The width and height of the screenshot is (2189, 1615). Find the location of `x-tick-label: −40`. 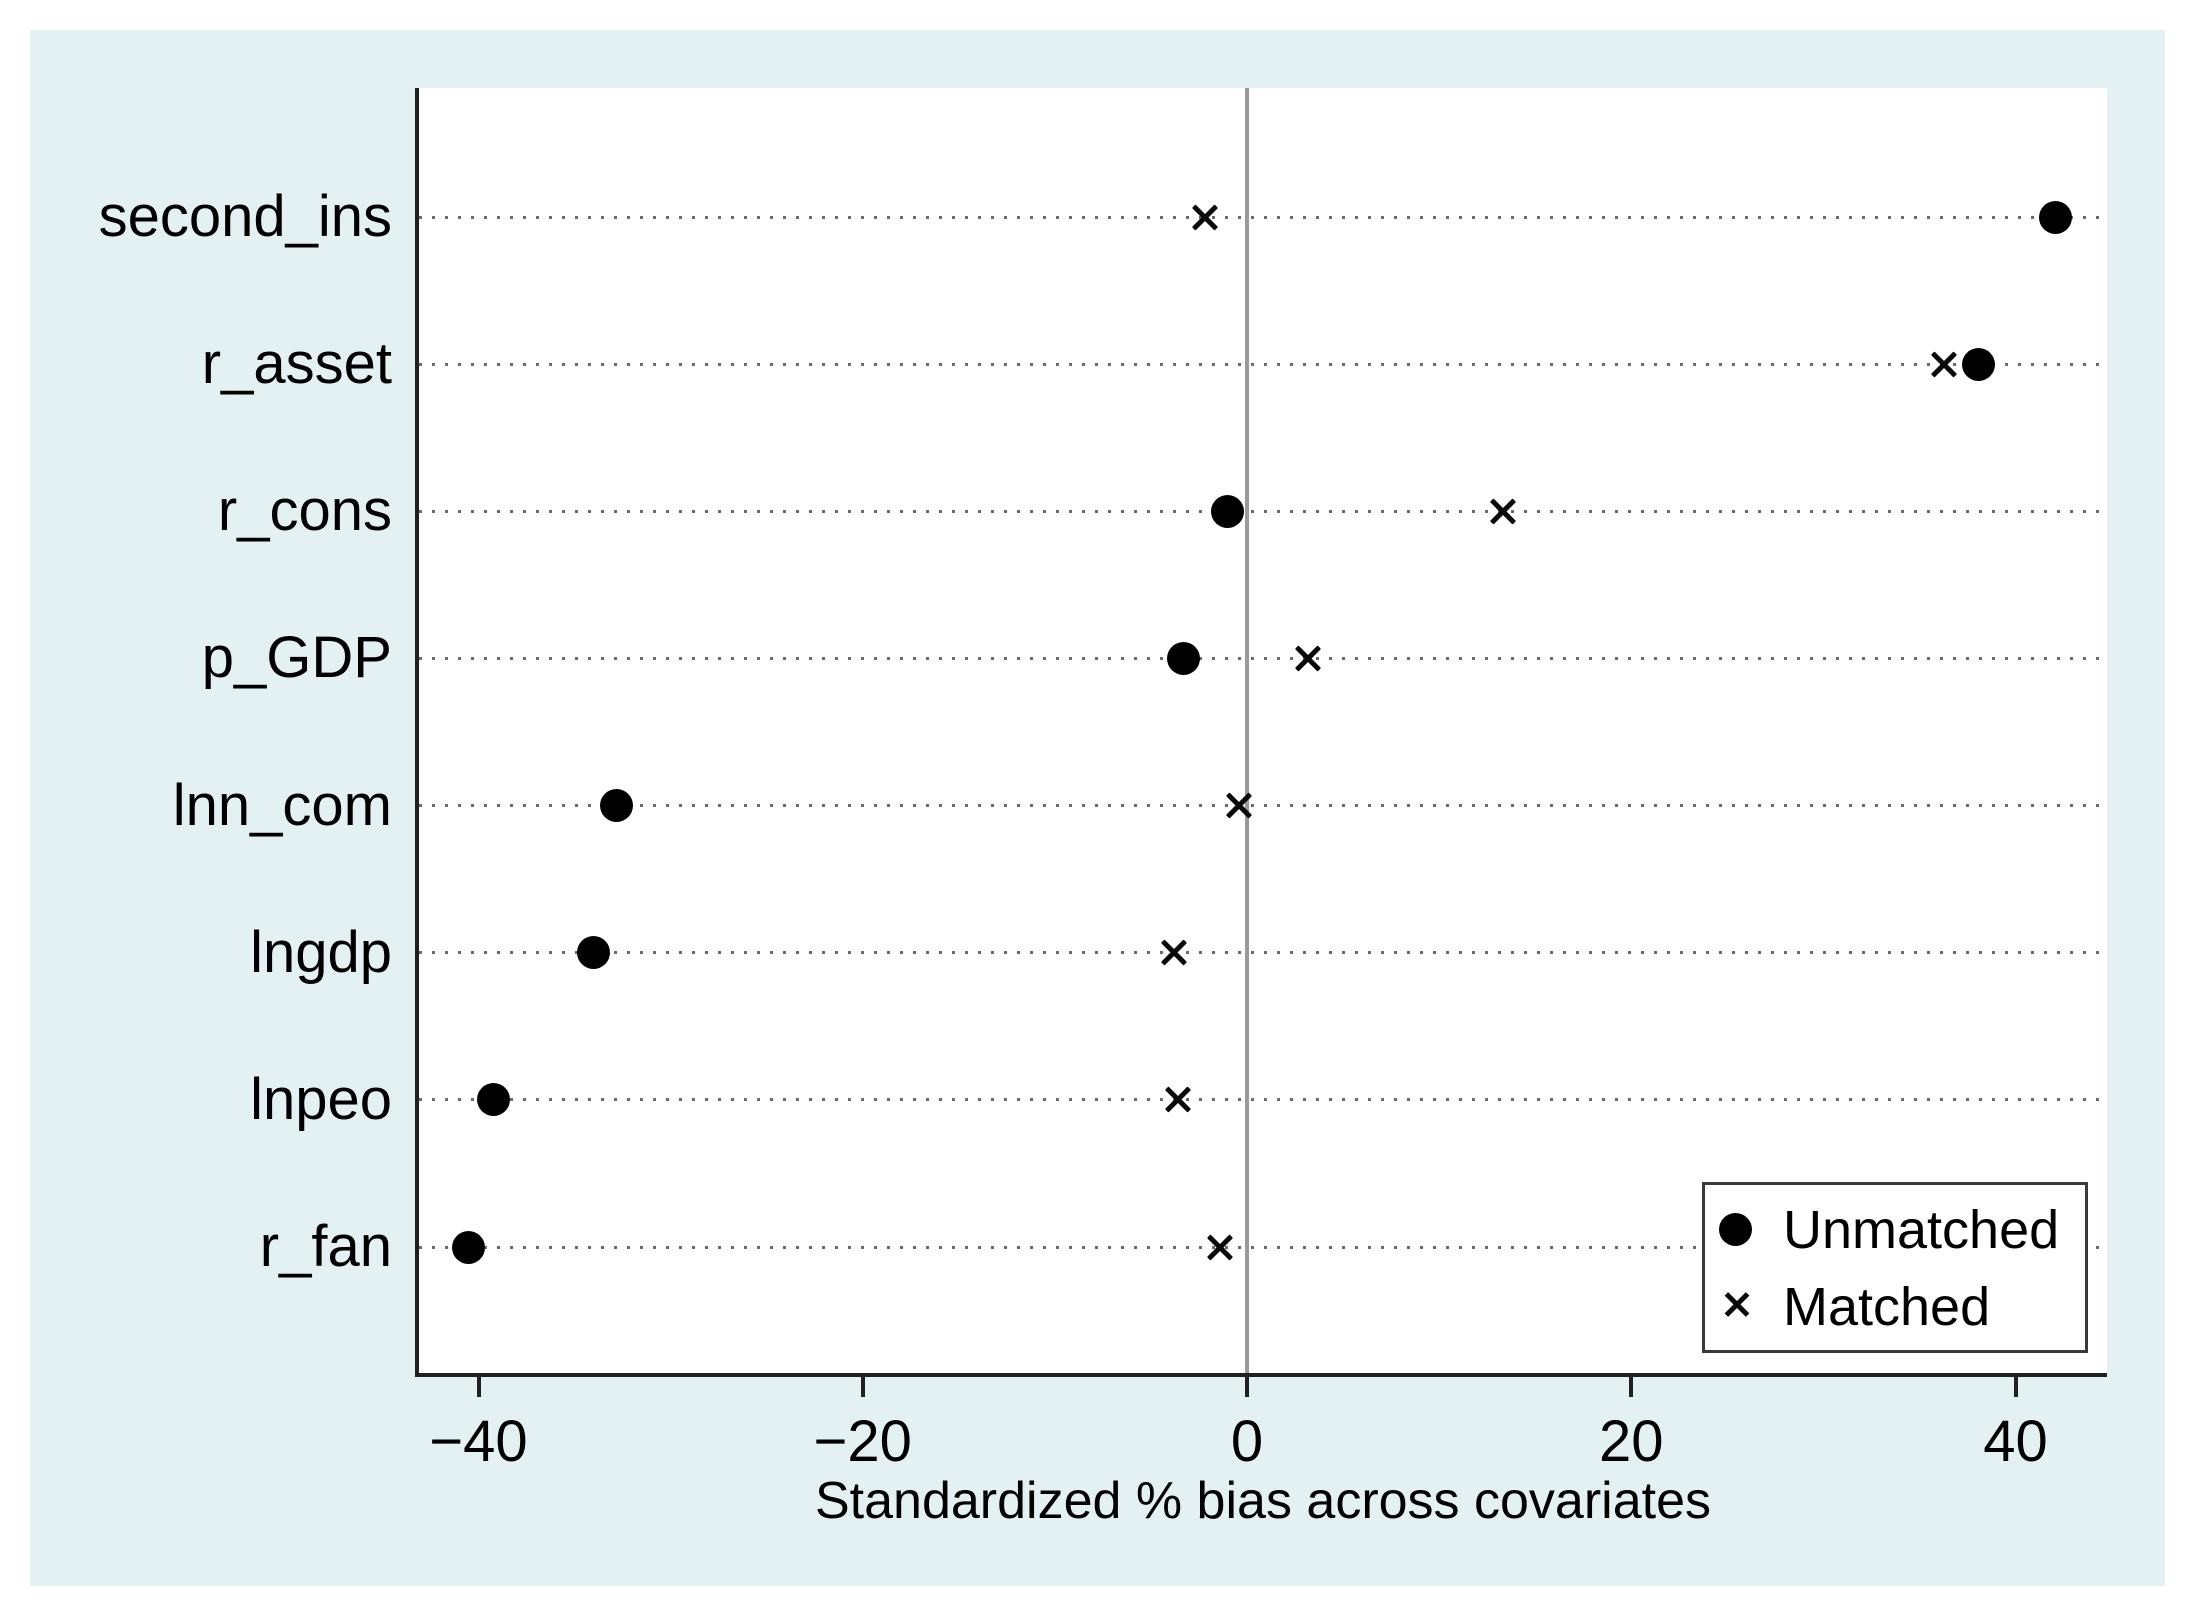

x-tick-label: −40 is located at coordinates (478, 1441).